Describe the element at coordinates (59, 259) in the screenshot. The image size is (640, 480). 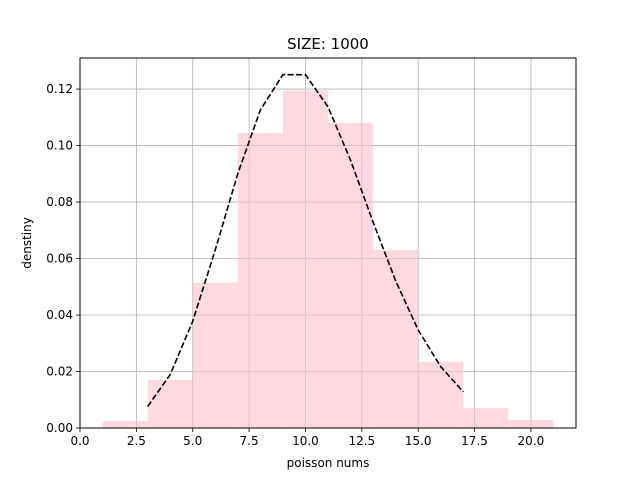
I see `y-tick-label: 0.06` at that location.